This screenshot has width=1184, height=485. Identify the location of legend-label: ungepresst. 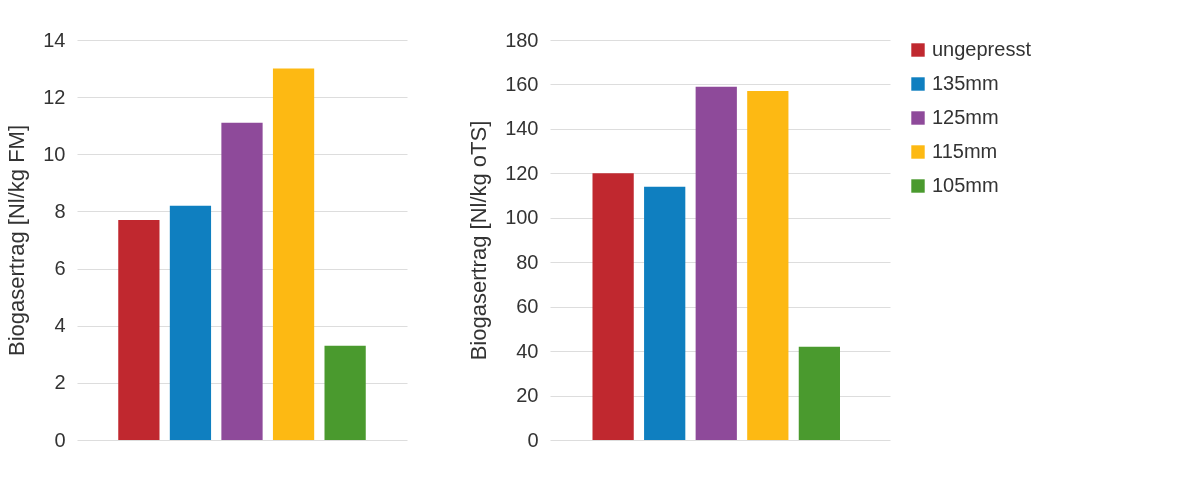
(982, 49).